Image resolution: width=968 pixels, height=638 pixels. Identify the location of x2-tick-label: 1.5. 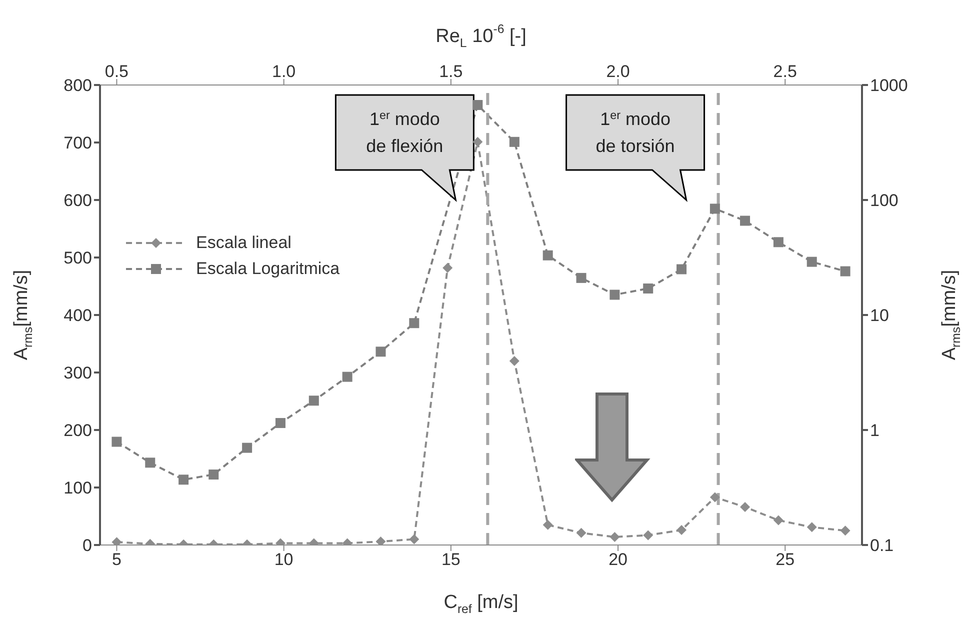
(451, 71).